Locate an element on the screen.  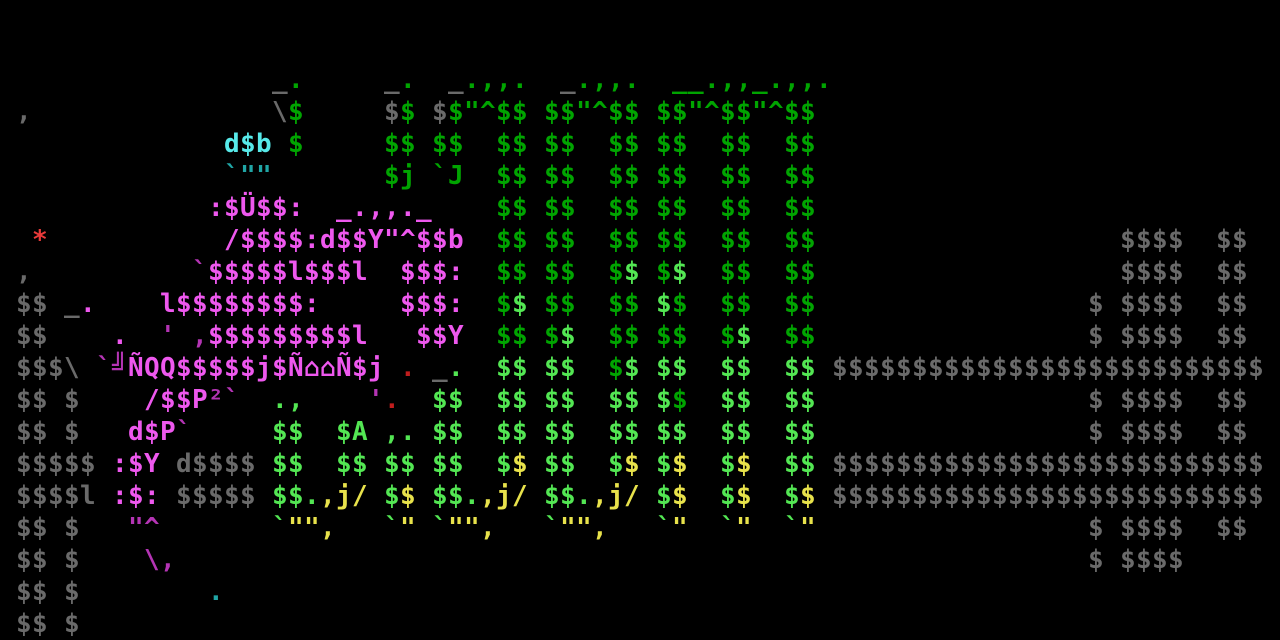
art-run: /$$$$:d$$Y"^$$b is located at coordinates (344, 240).